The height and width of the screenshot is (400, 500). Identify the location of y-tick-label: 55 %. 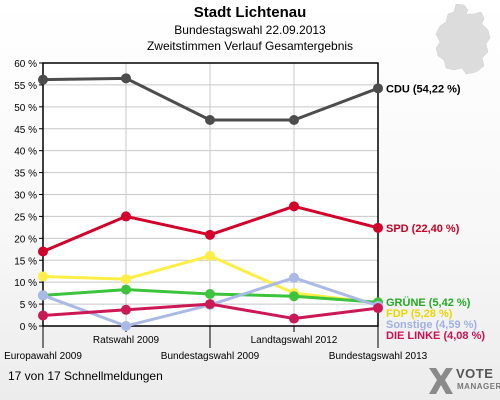
(25, 86).